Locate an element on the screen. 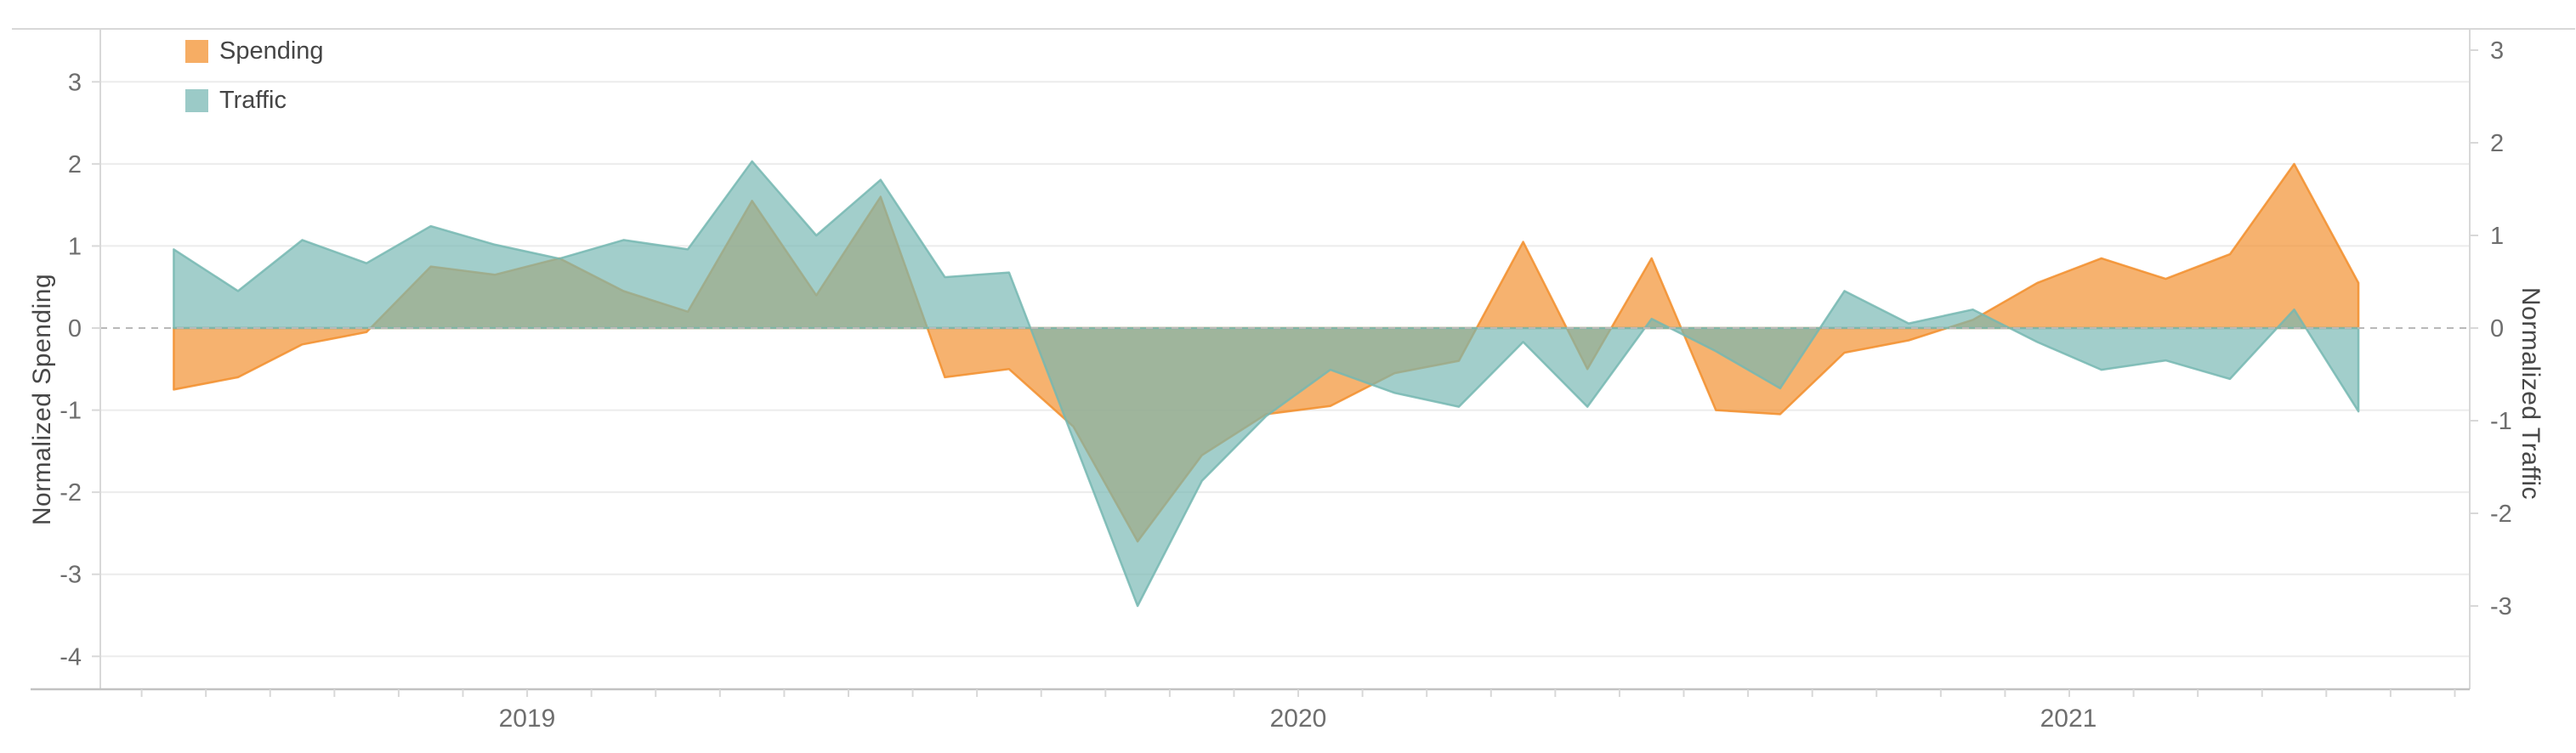  legend-item-traffic: Traffic is located at coordinates (255, 101).